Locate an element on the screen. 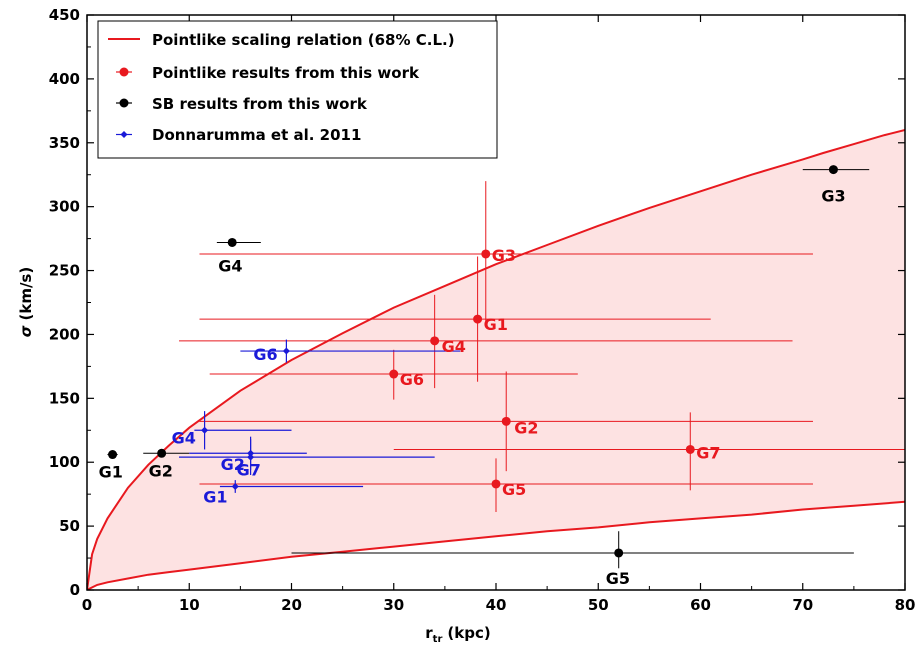  y-tick-label: 50 is located at coordinates (69, 526).